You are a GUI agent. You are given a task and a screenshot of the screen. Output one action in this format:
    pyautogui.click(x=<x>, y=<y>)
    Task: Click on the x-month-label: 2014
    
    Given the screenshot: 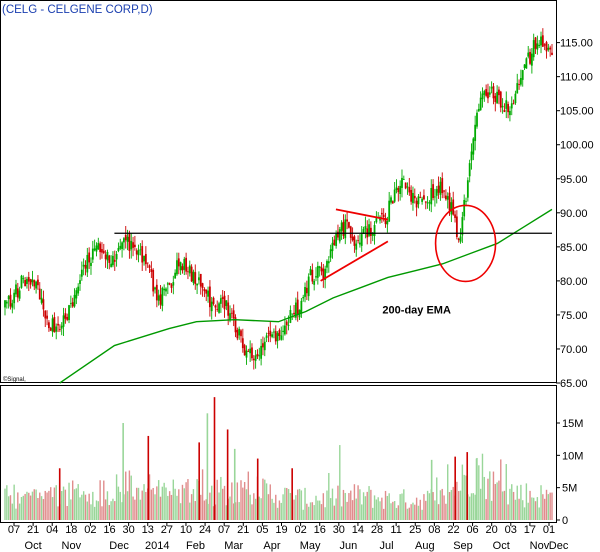 What is the action you would take?
    pyautogui.click(x=157, y=546)
    